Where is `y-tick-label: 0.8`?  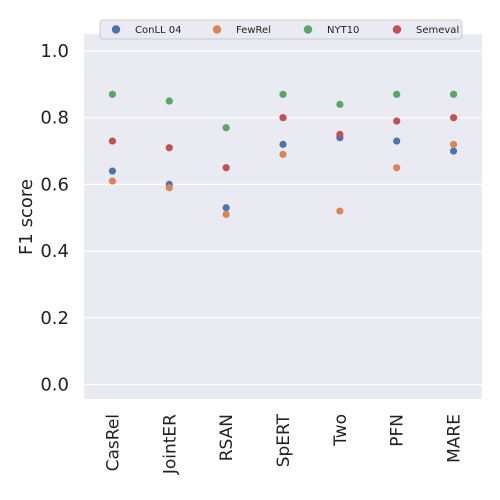
y-tick-label: 0.8 is located at coordinates (54, 118).